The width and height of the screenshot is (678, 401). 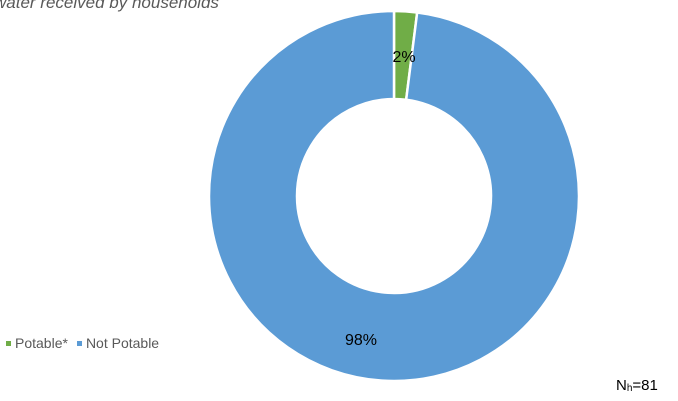 I want to click on chart-title: water received by households, so click(x=109, y=6).